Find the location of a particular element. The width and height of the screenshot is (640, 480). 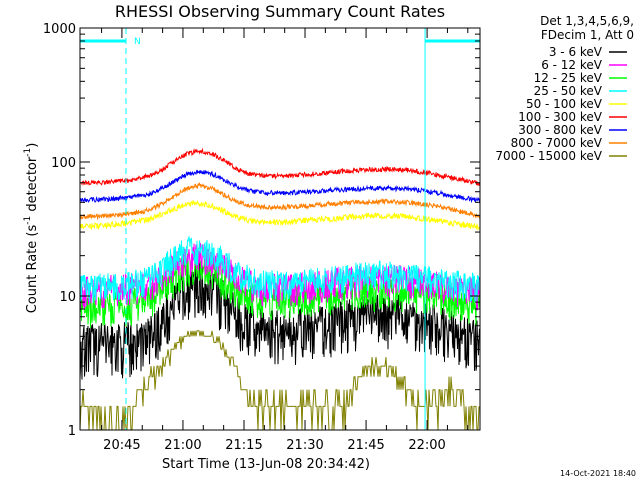

legend-header-line-2: FDecim 1, Att 0 is located at coordinates (587, 35).